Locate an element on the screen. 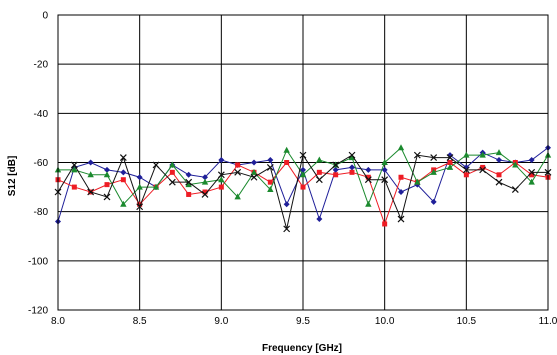  y-tick-labels: 0 -20 -40 -60 -80 -100 -120 is located at coordinates (38, 164).